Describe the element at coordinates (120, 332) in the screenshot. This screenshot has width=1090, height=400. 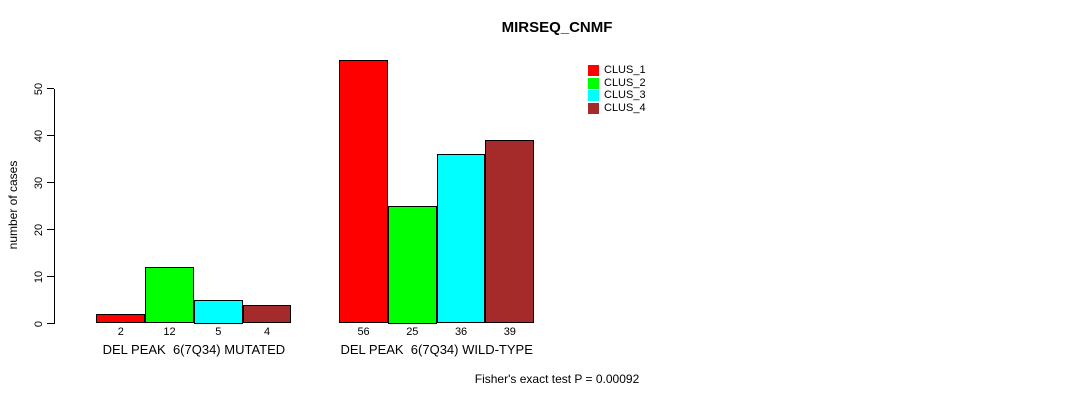
I see `bar-value-label: 2` at that location.